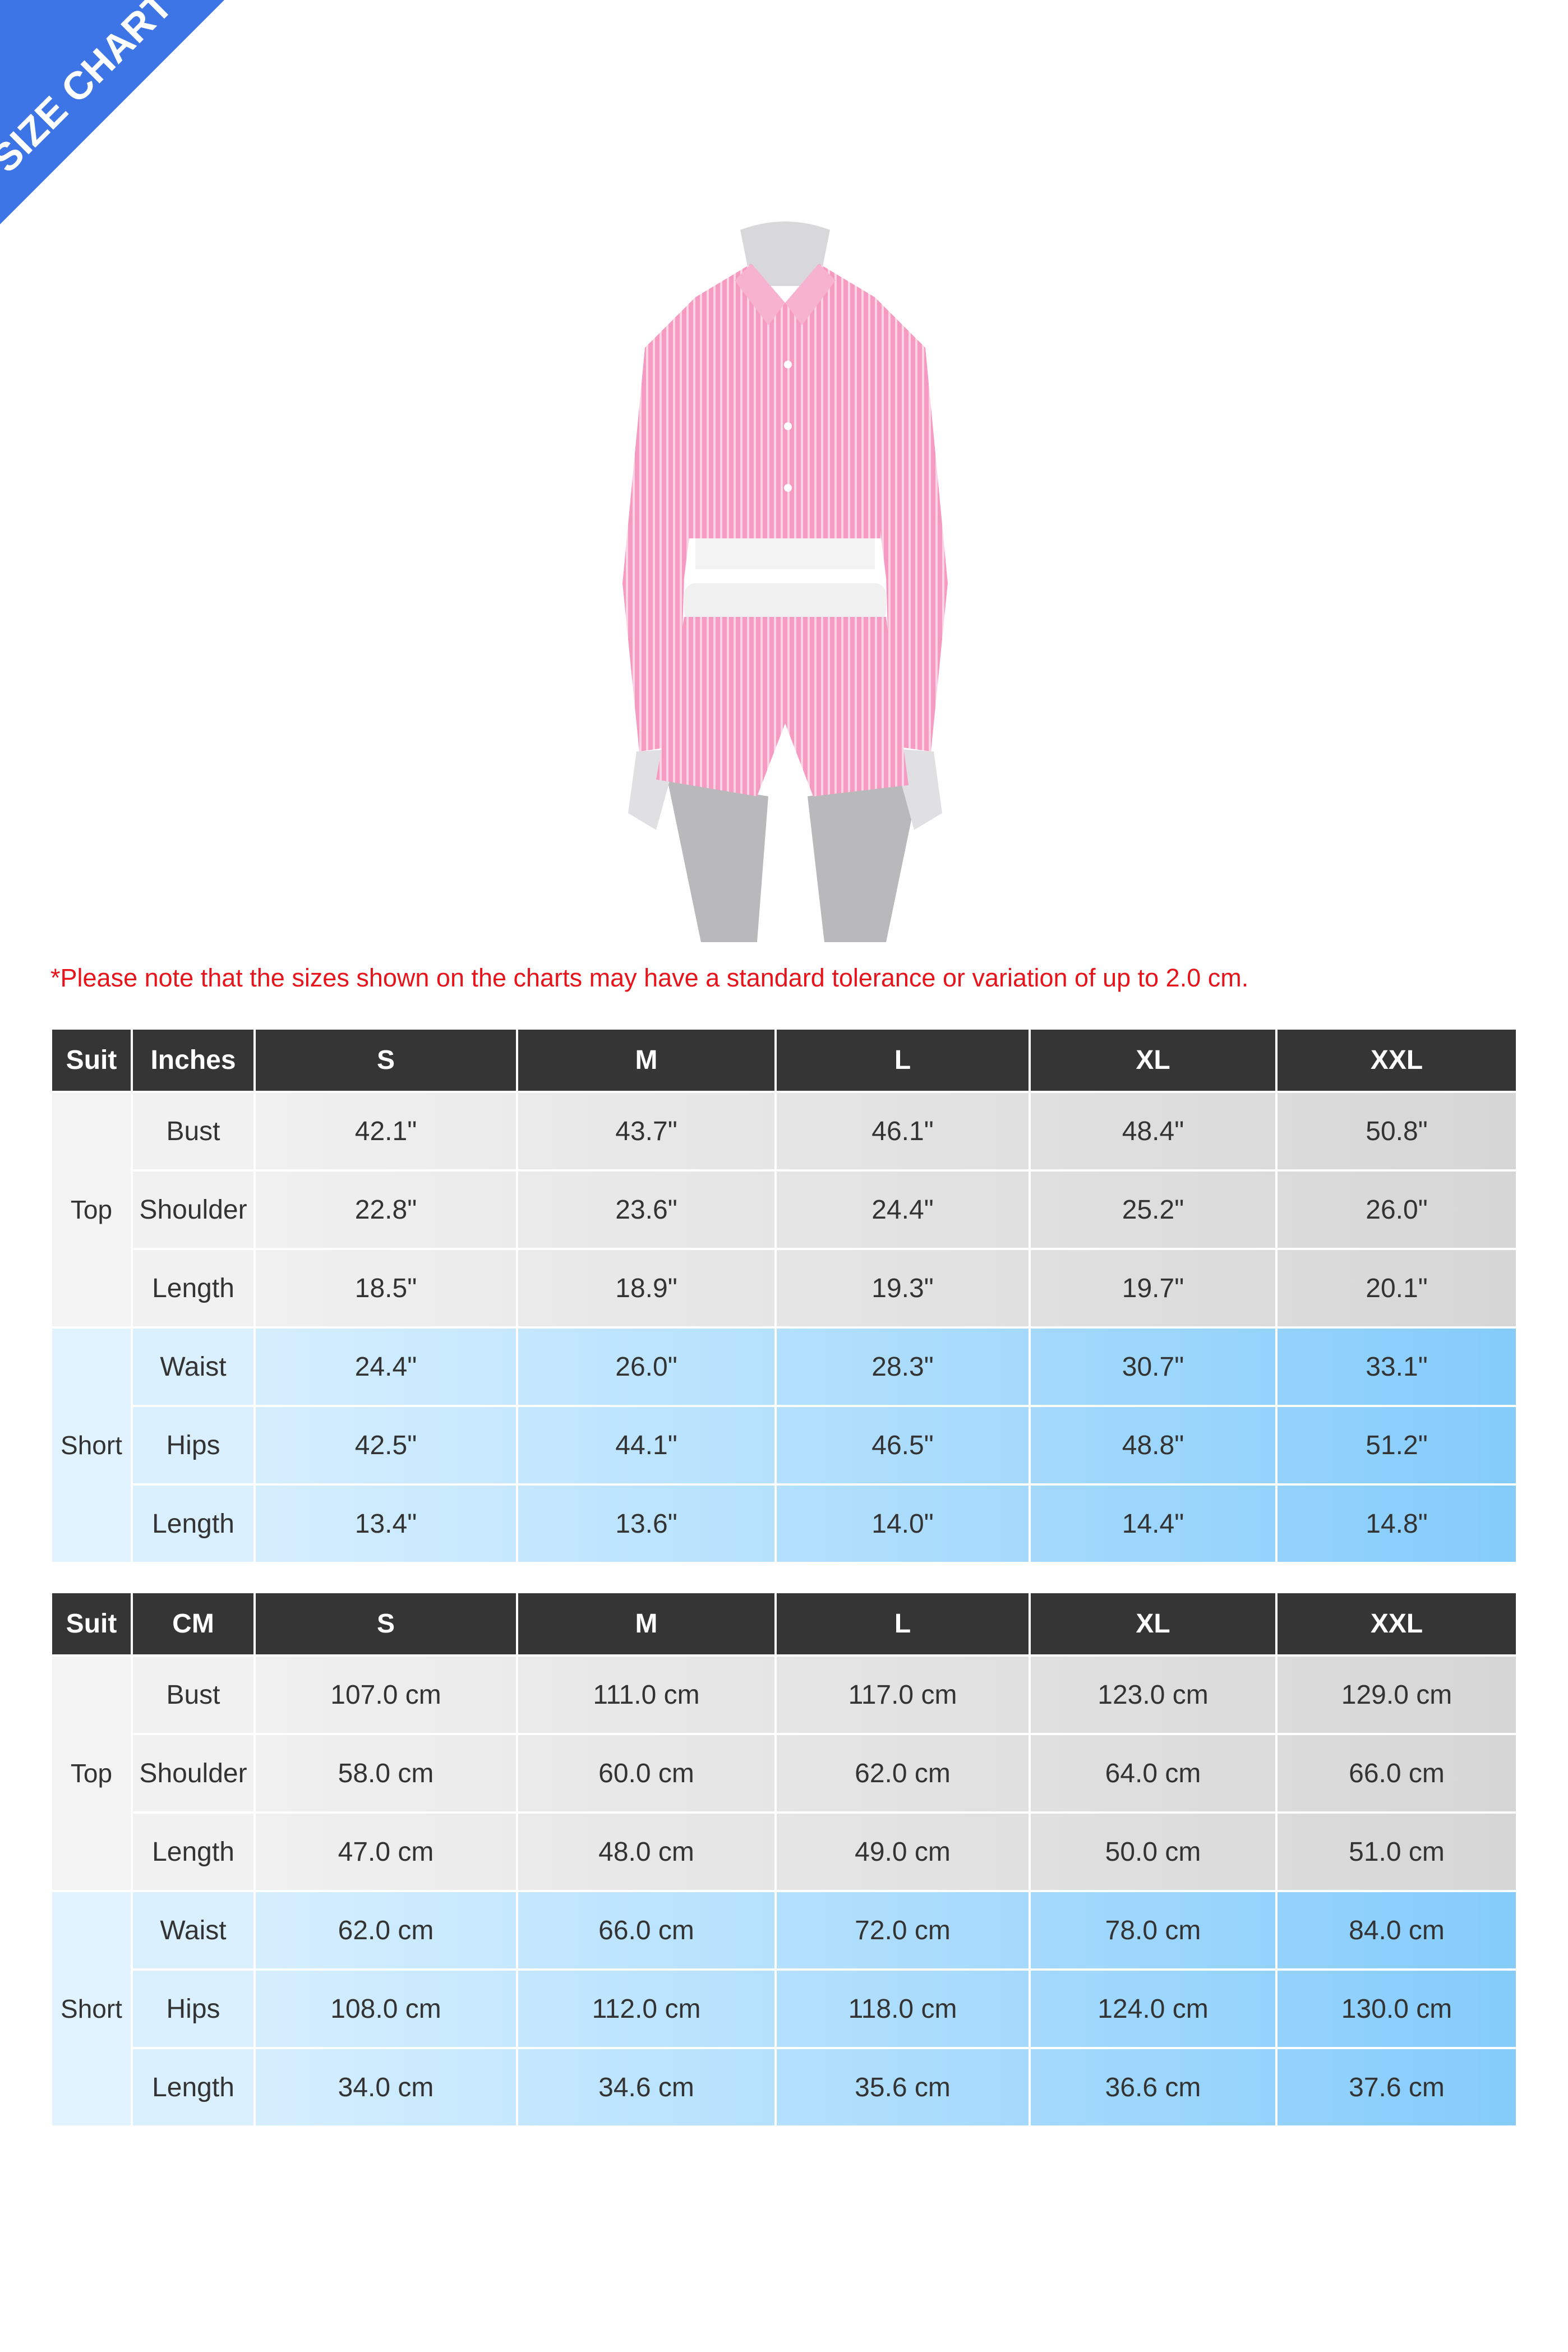 The image size is (1568, 2352). Describe the element at coordinates (1397, 1288) in the screenshot. I see `measurement-value: 20.1"` at that location.